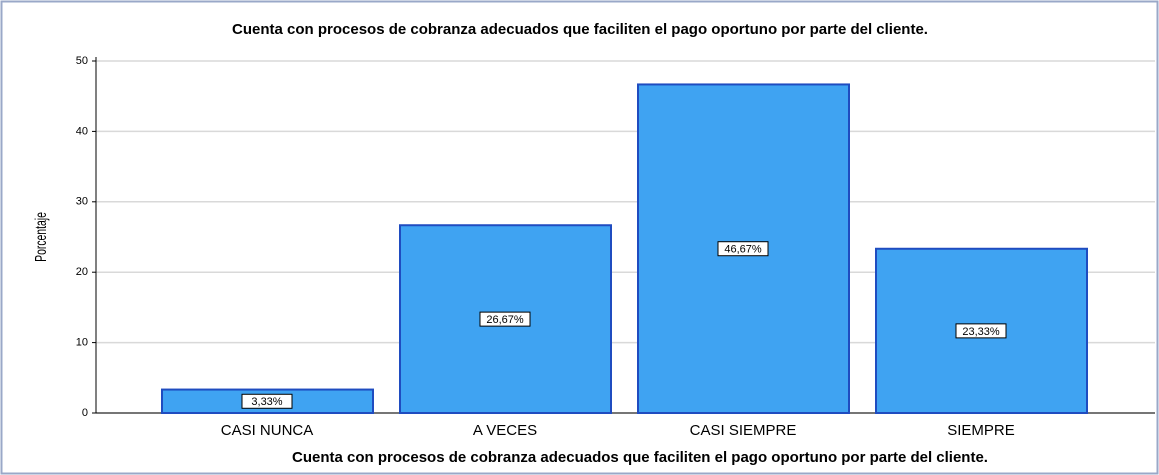  What do you see at coordinates (41, 237) in the screenshot?
I see `y-axis-label: Porcentaje` at bounding box center [41, 237].